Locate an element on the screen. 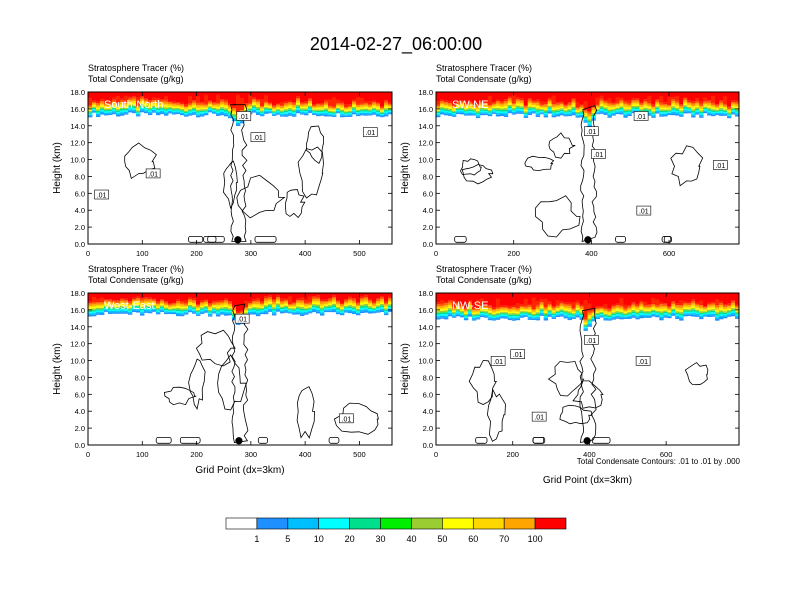 The width and height of the screenshot is (792, 612). contour-label: .01 is located at coordinates (370, 132).